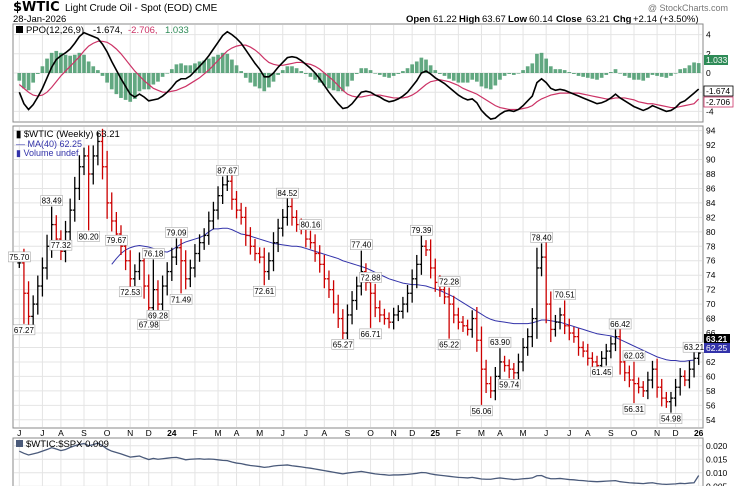 Image resolution: width=741 pixels, height=491 pixels. What do you see at coordinates (718, 102) in the screenshot?
I see `ppo-signal-tag-bg` at bounding box center [718, 102].